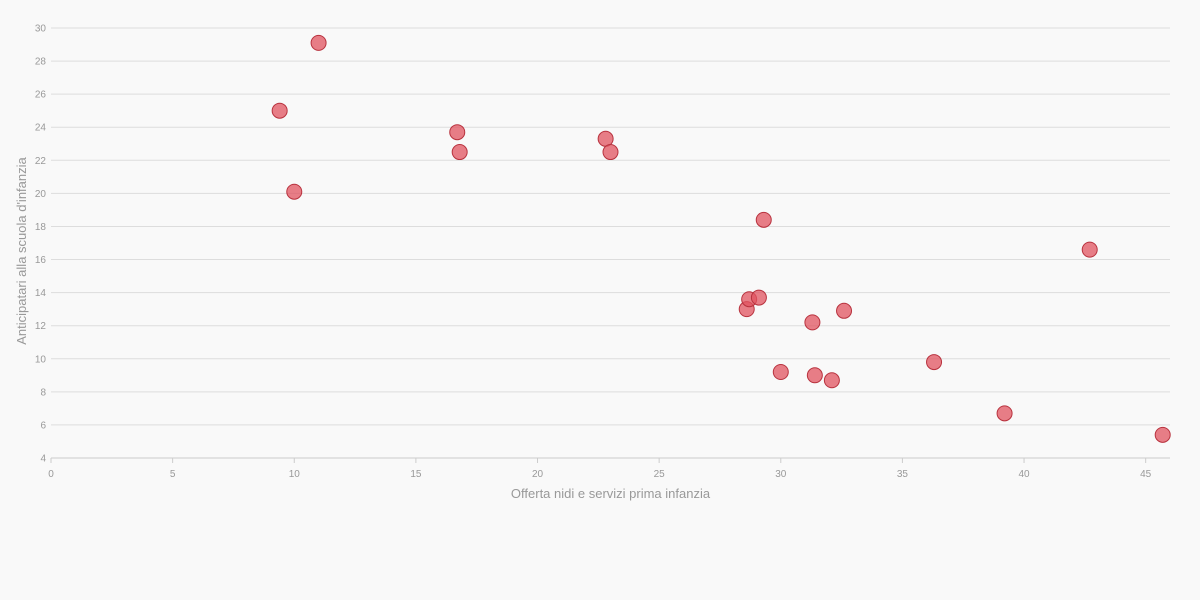  I want to click on y-tick-label: 12, so click(41, 326).